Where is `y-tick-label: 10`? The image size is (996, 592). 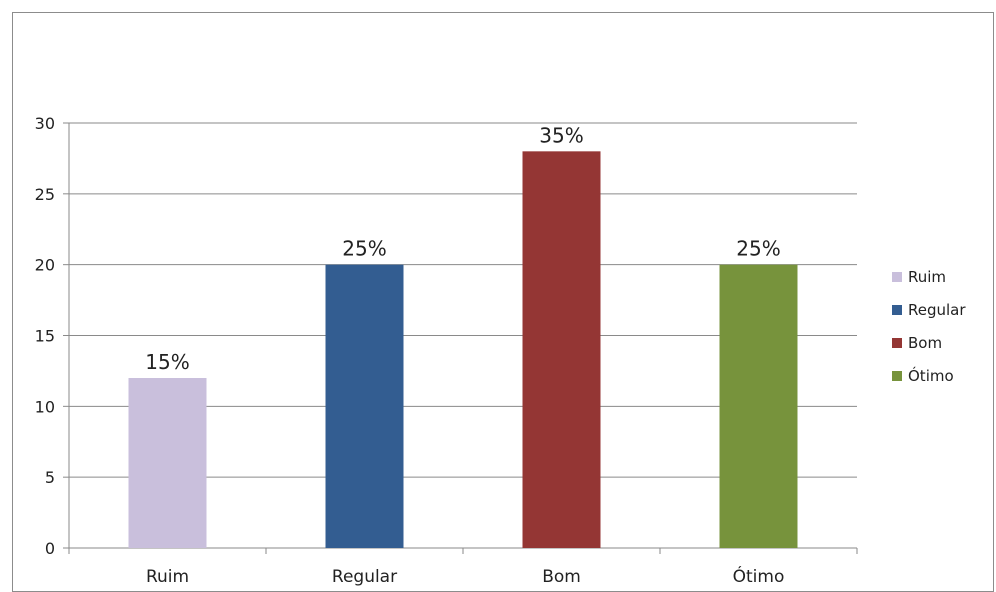
y-tick-label: 10 is located at coordinates (45, 406).